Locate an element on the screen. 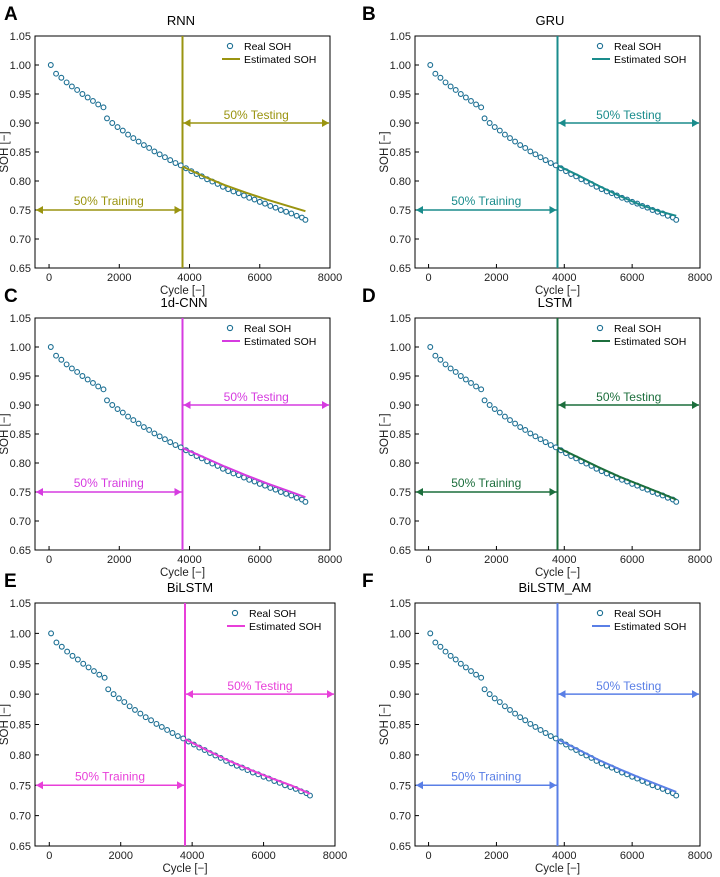 Image resolution: width=720 pixels, height=877 pixels. chart-title: GRU is located at coordinates (550, 20).